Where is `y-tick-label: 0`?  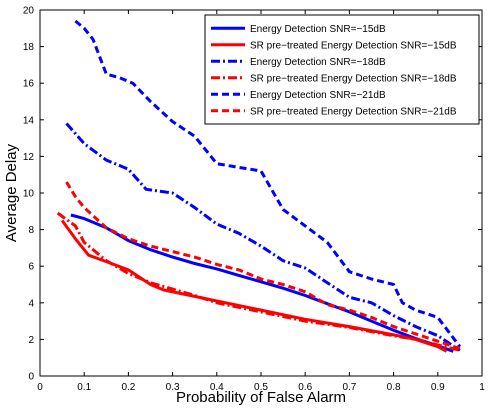 y-tick-label: 0 is located at coordinates (31, 377).